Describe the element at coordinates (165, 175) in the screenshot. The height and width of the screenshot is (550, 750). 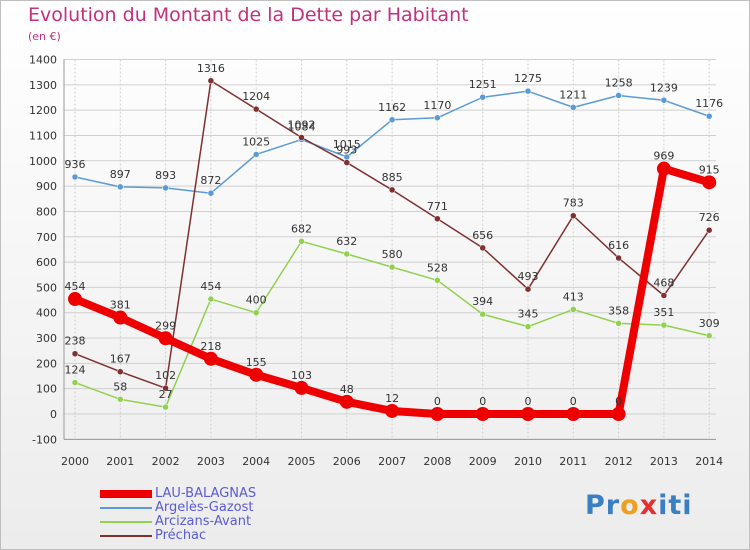
I see `data-label: 893` at that location.